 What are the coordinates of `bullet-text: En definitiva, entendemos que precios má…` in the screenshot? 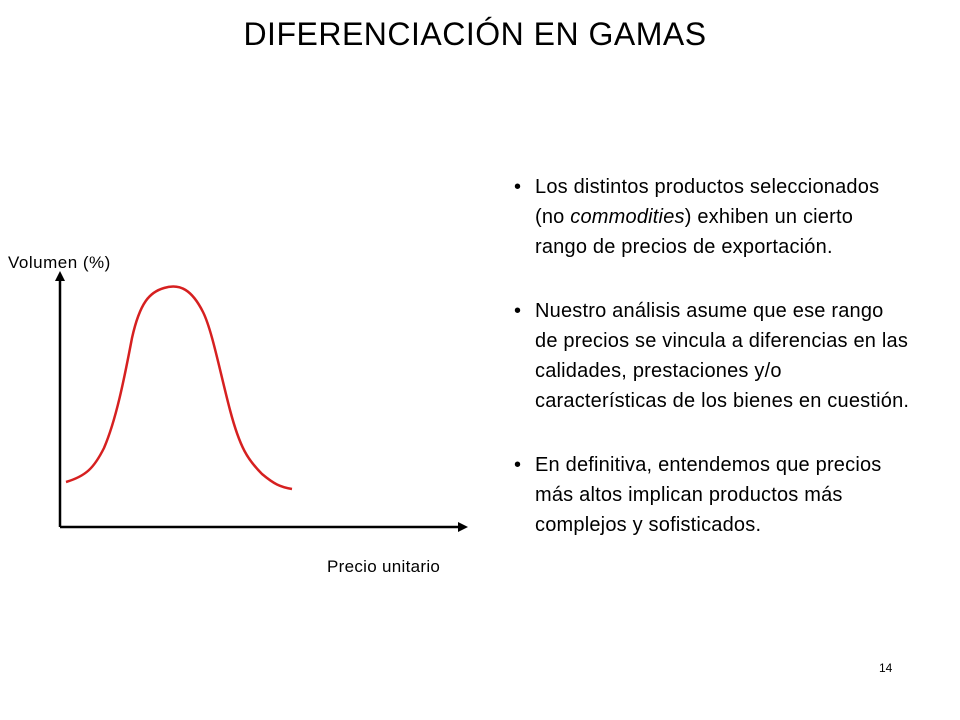 It's located at (708, 495).